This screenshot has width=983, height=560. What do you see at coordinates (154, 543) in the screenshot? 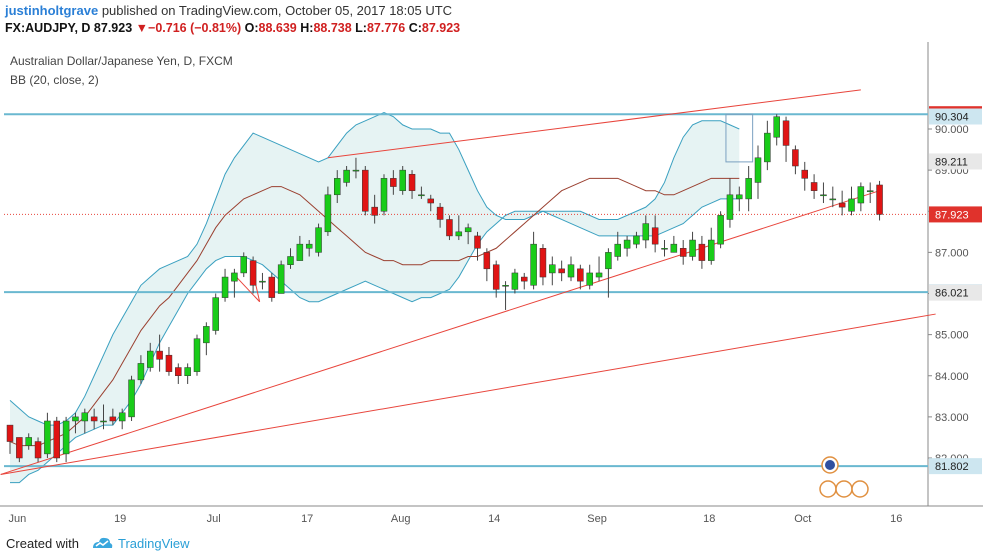
I see `tradingview-brand: TradingView` at bounding box center [154, 543].